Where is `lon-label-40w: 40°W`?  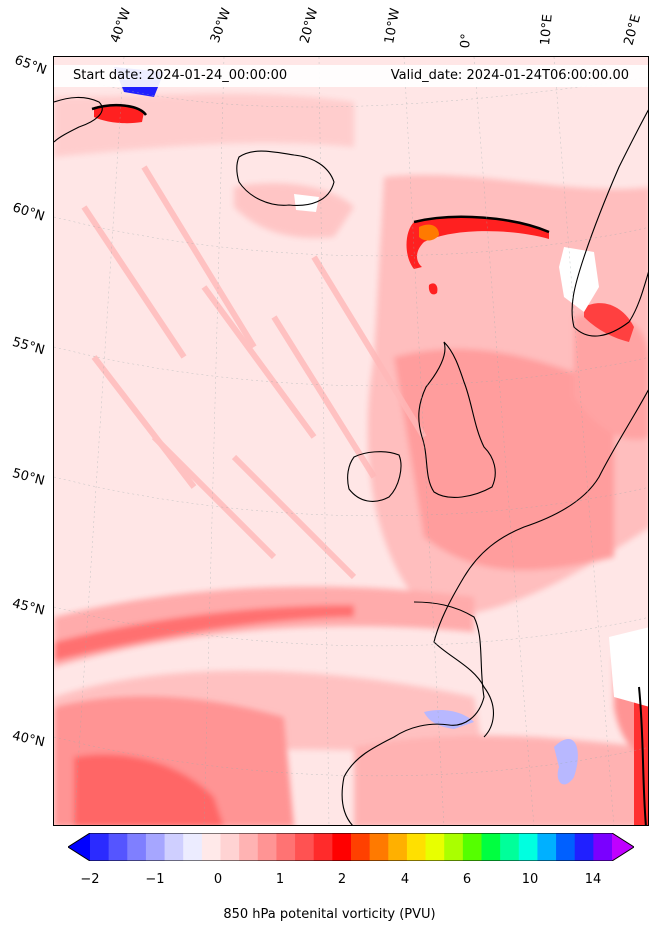 lon-label-40w: 40°W is located at coordinates (121, 25).